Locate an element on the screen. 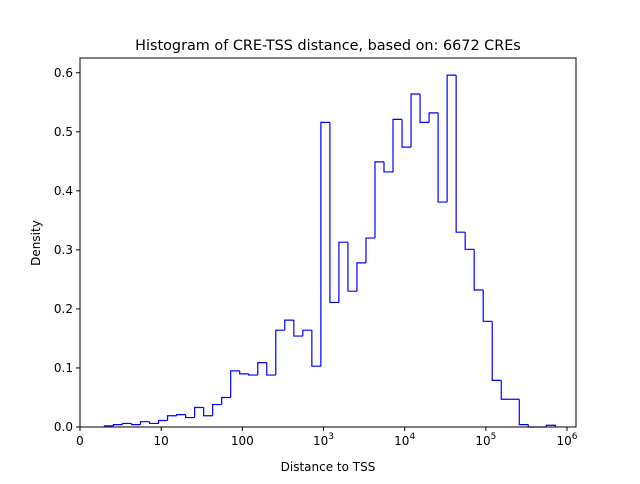 The height and width of the screenshot is (484, 640). x-axis-ticks: 0 10 100 10³ 10⁴ 10⁵ 10⁶ is located at coordinates (327, 437).